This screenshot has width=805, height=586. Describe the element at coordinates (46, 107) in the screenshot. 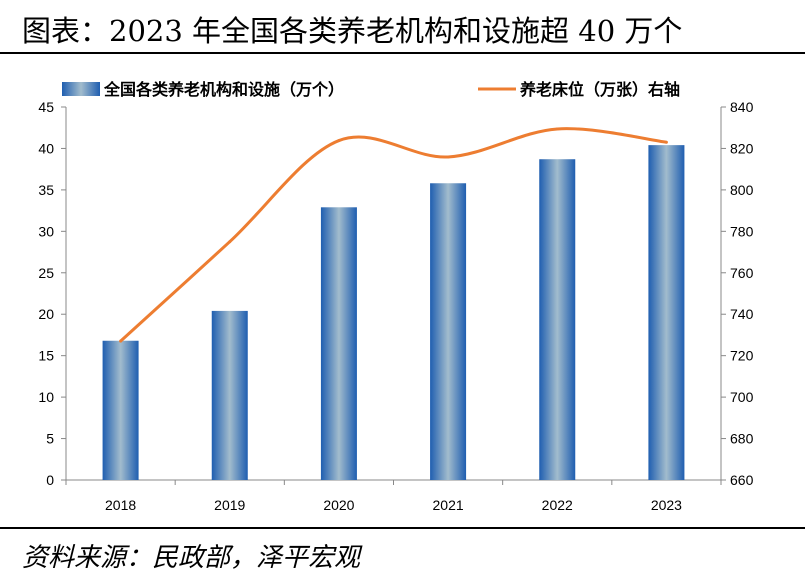

I see `left-tick-label: 45` at that location.